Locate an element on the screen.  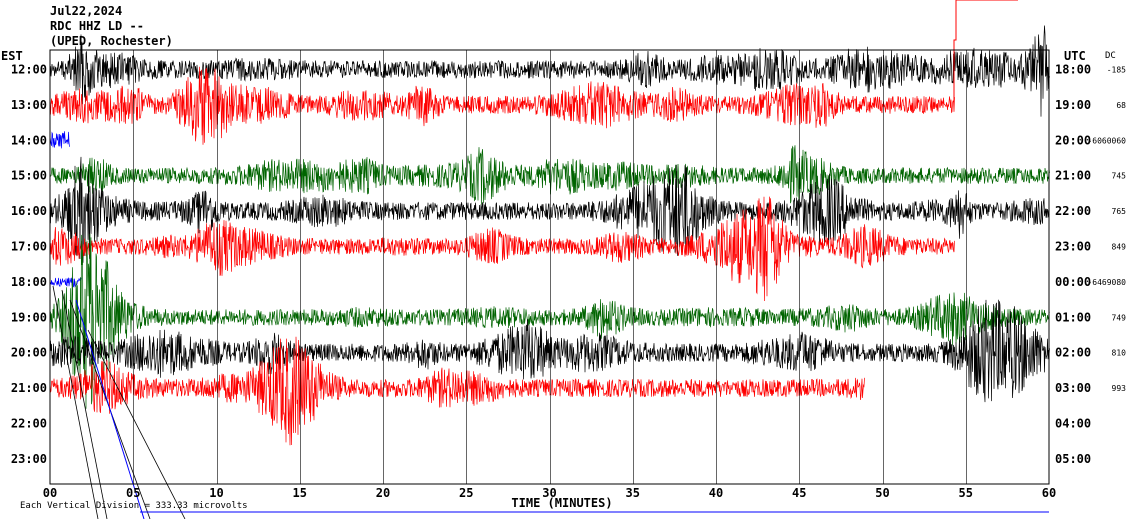
x-tick-label-30: 30 is located at coordinates (549, 493).